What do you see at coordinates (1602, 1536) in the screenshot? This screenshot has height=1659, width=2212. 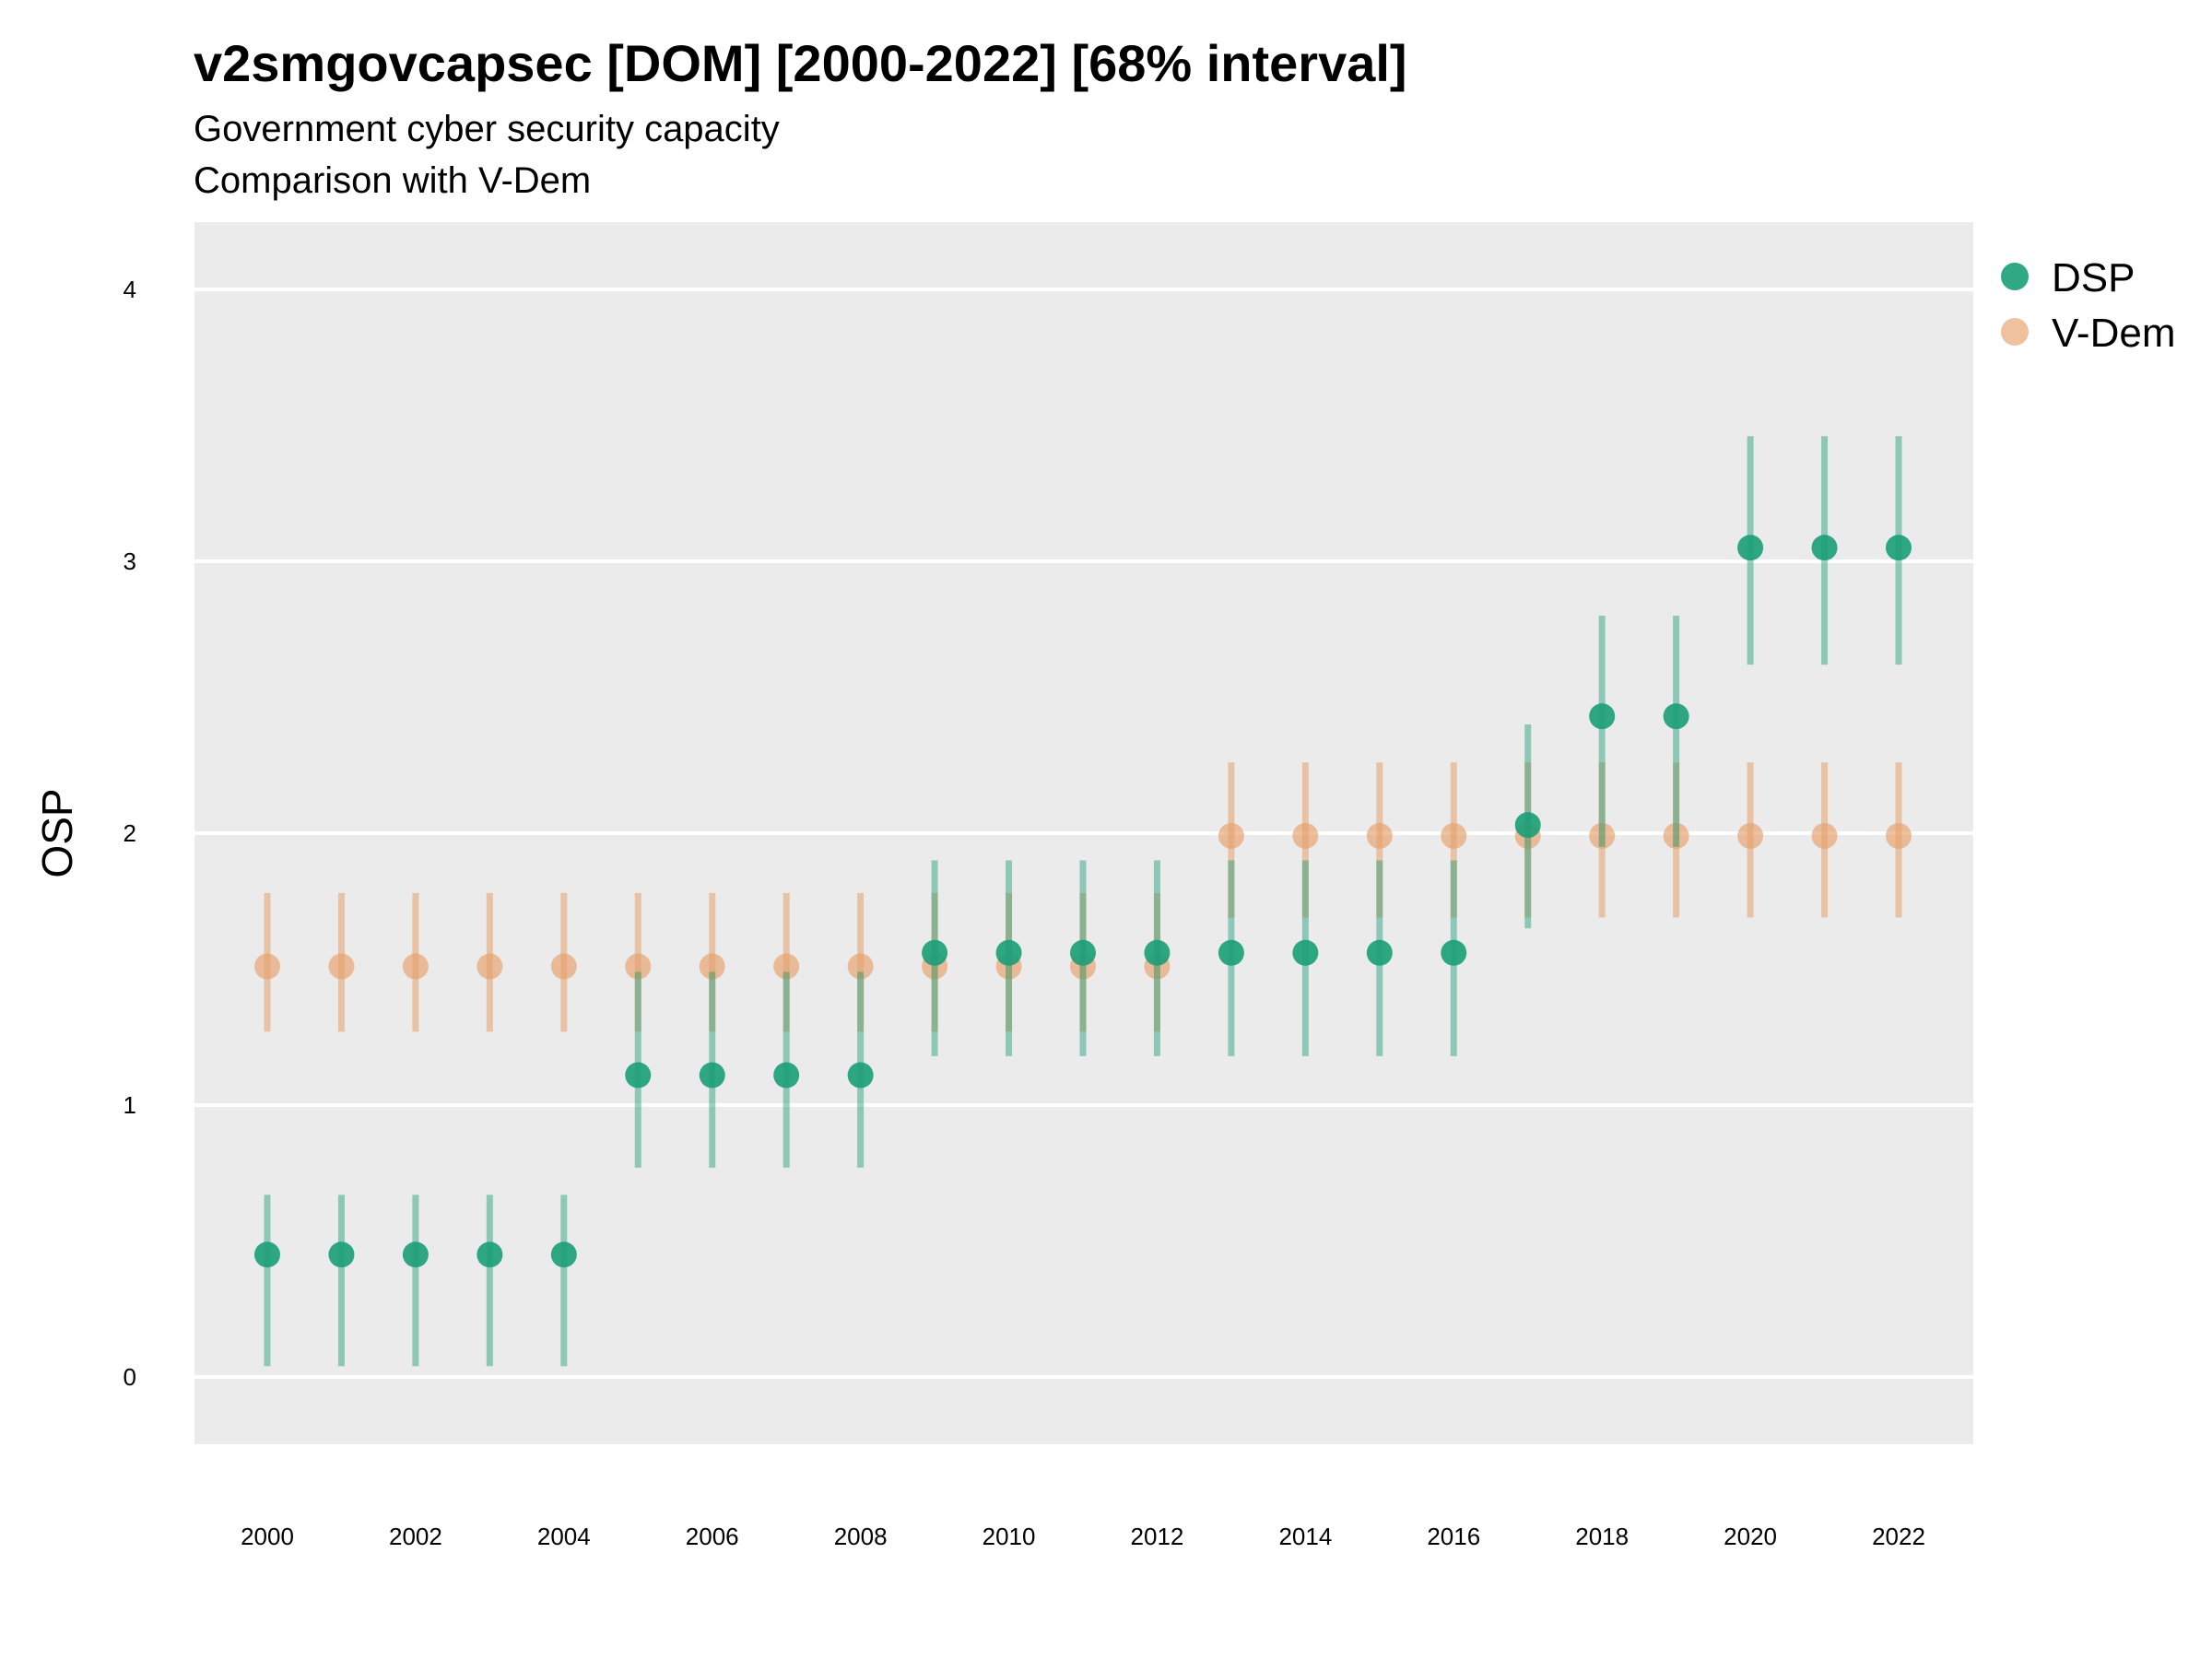 I see `x-tick-label: 2018` at bounding box center [1602, 1536].